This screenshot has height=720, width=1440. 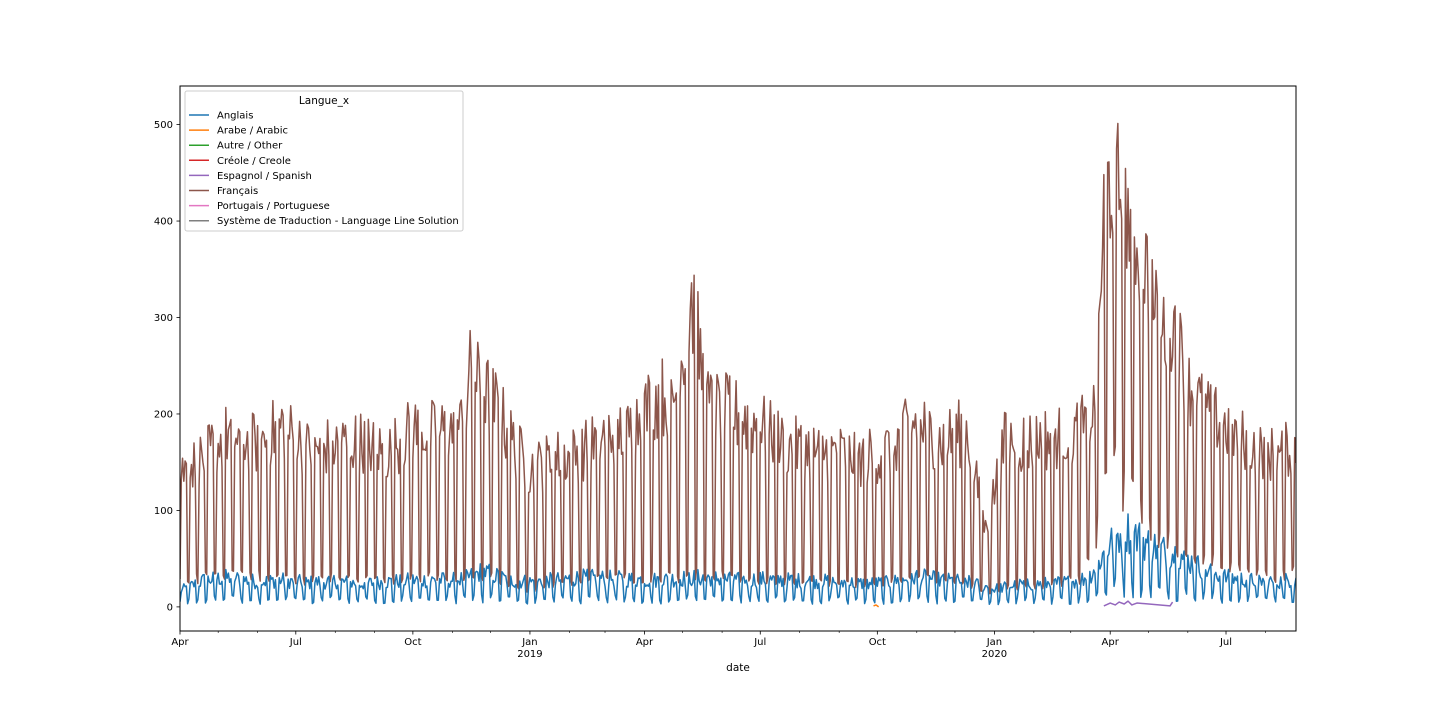 I want to click on y-tick-label: 100, so click(x=163, y=511).